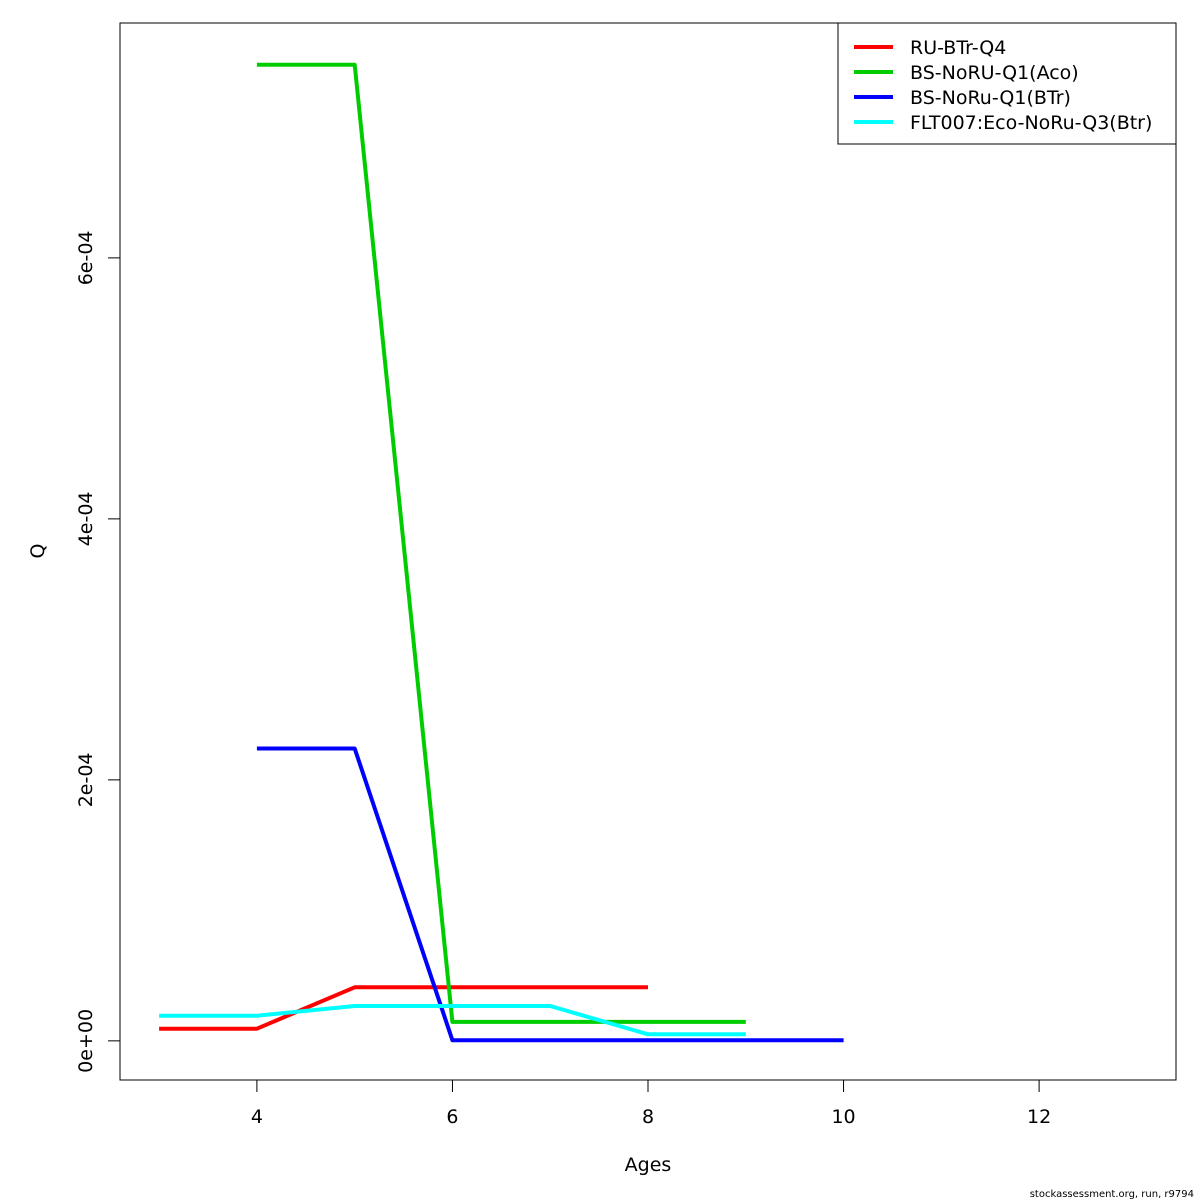 The width and height of the screenshot is (1200, 1200). I want to click on y-tick-label: 2e-04, so click(86, 779).